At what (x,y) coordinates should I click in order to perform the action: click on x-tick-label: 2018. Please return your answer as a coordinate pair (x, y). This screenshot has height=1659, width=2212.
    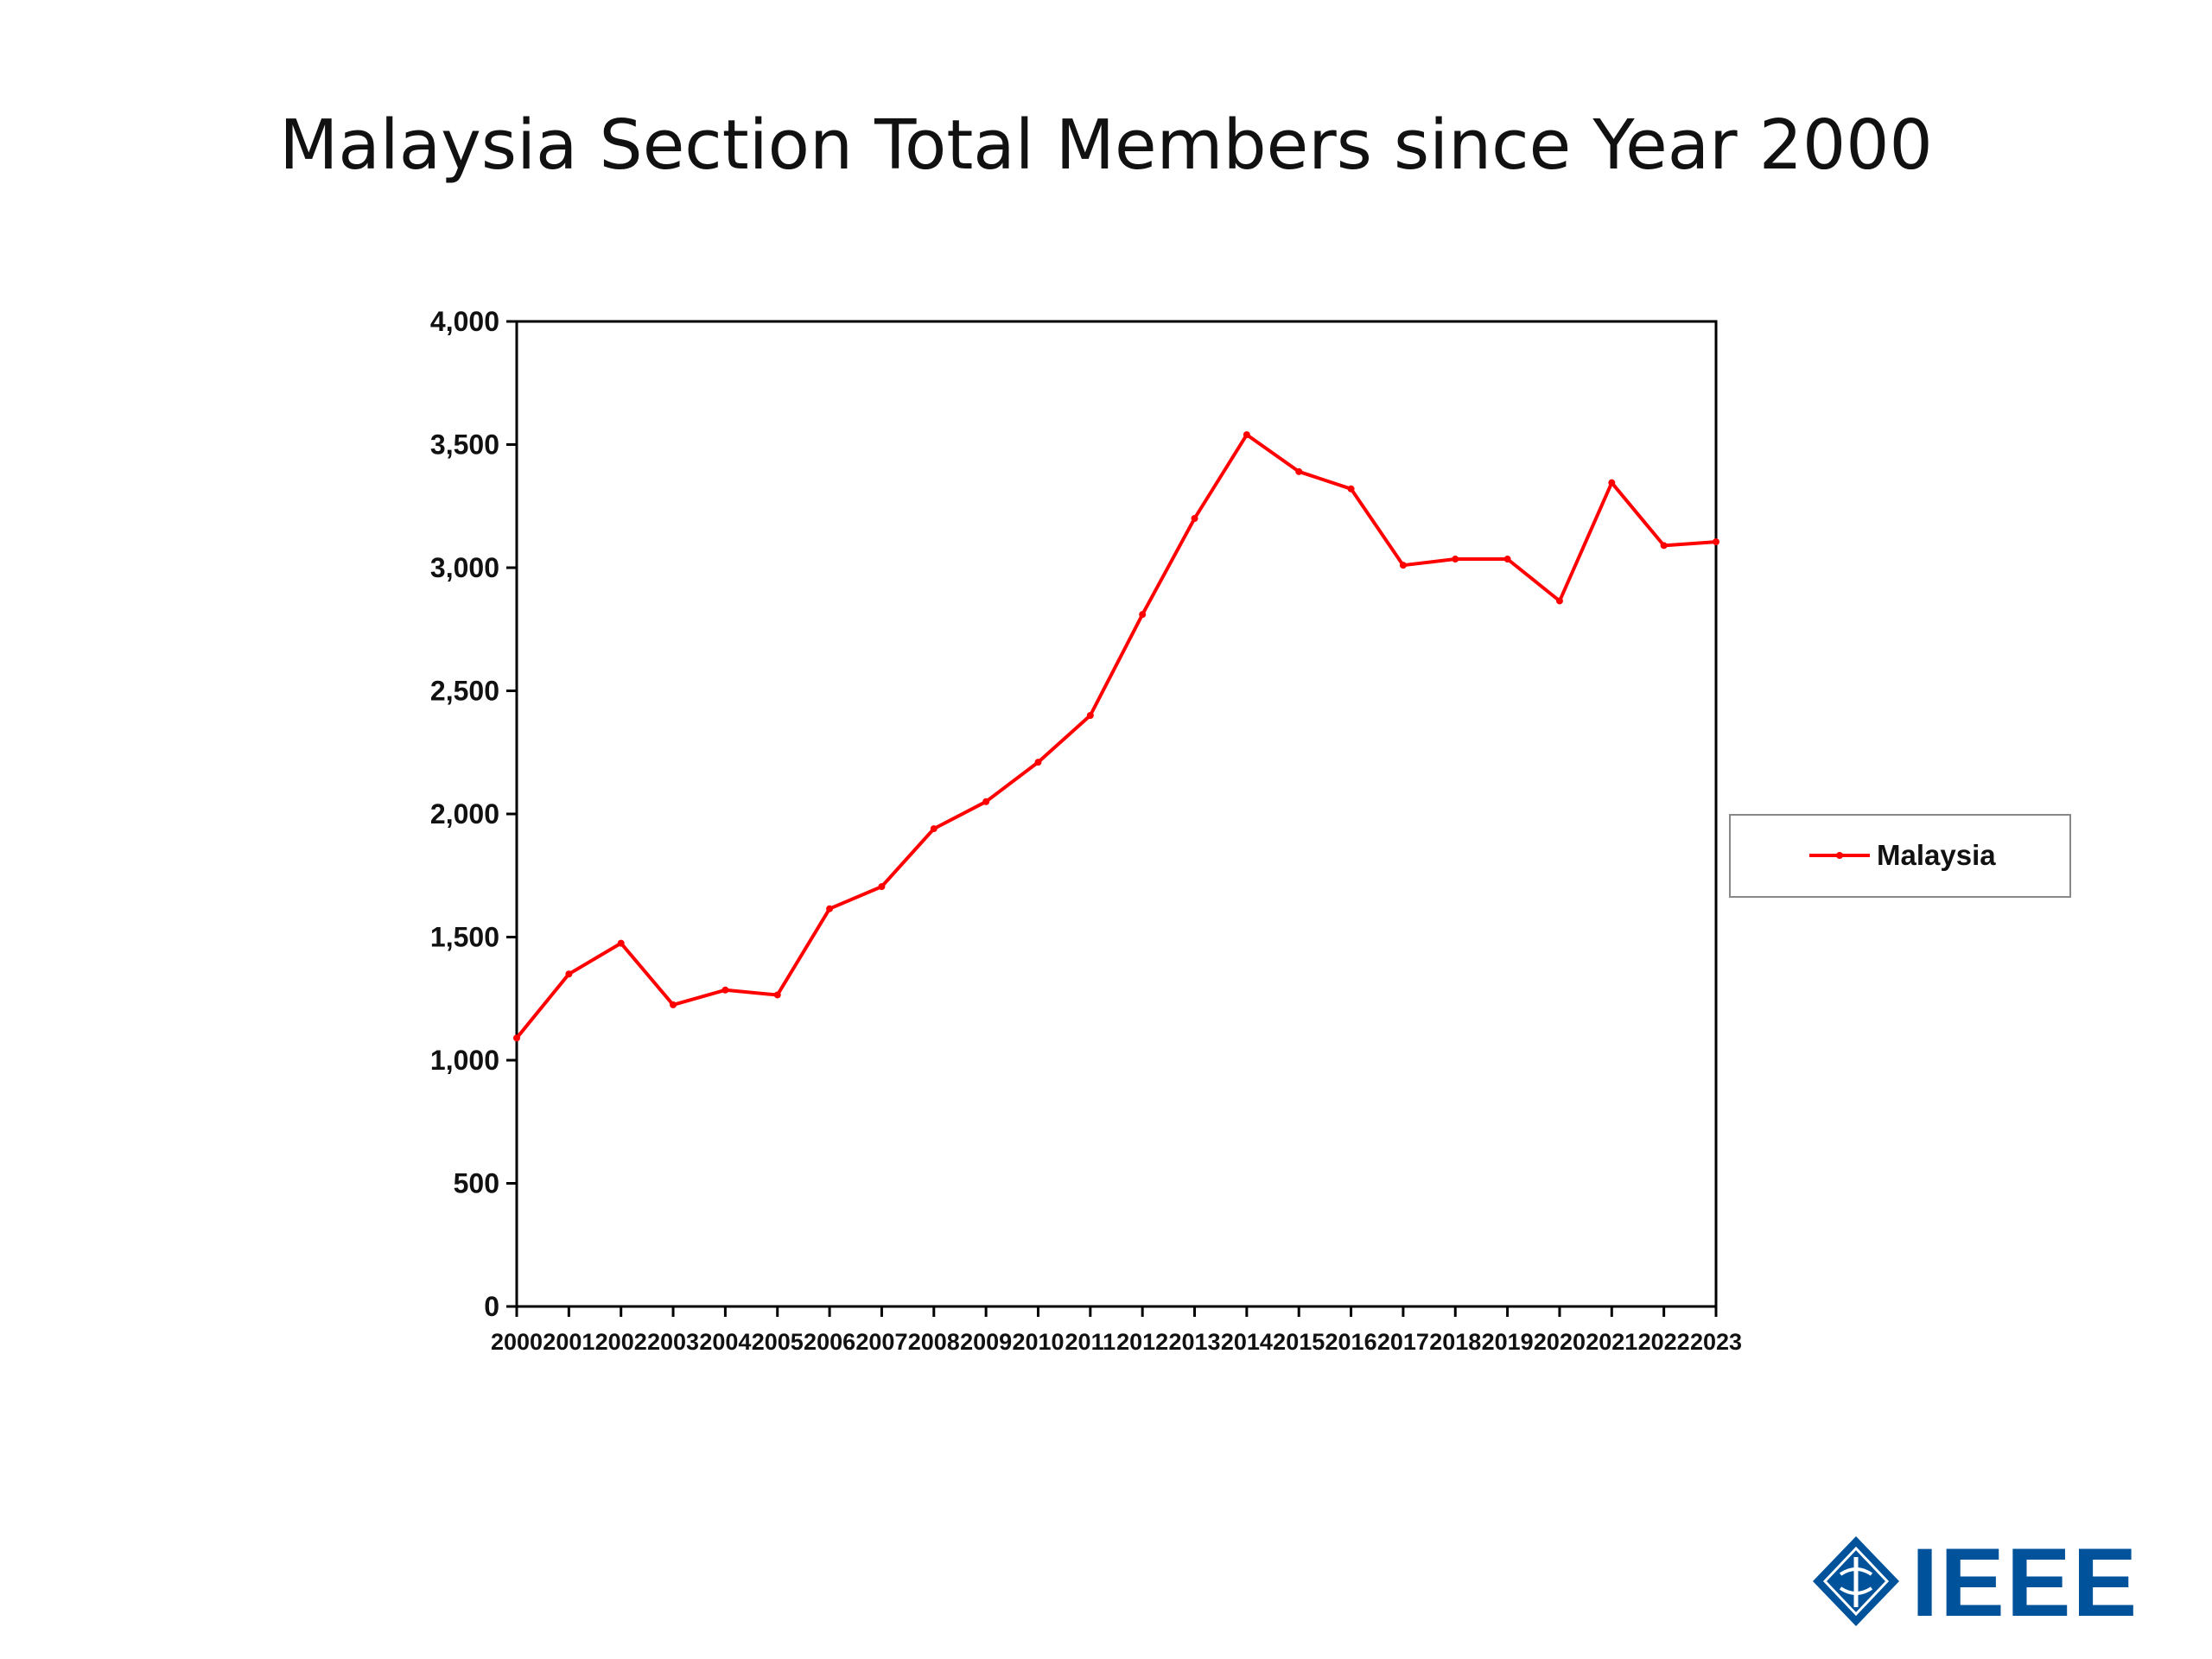
    Looking at the image, I should click on (1455, 1342).